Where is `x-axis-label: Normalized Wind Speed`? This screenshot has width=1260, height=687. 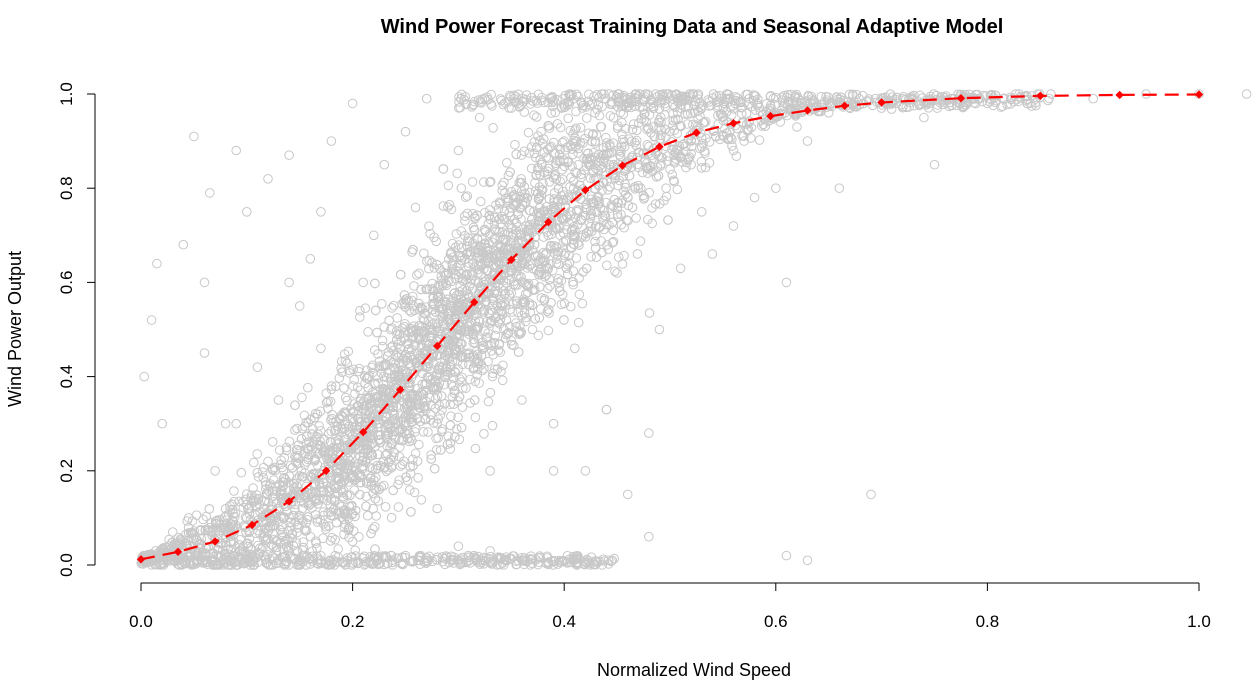
x-axis-label: Normalized Wind Speed is located at coordinates (694, 670).